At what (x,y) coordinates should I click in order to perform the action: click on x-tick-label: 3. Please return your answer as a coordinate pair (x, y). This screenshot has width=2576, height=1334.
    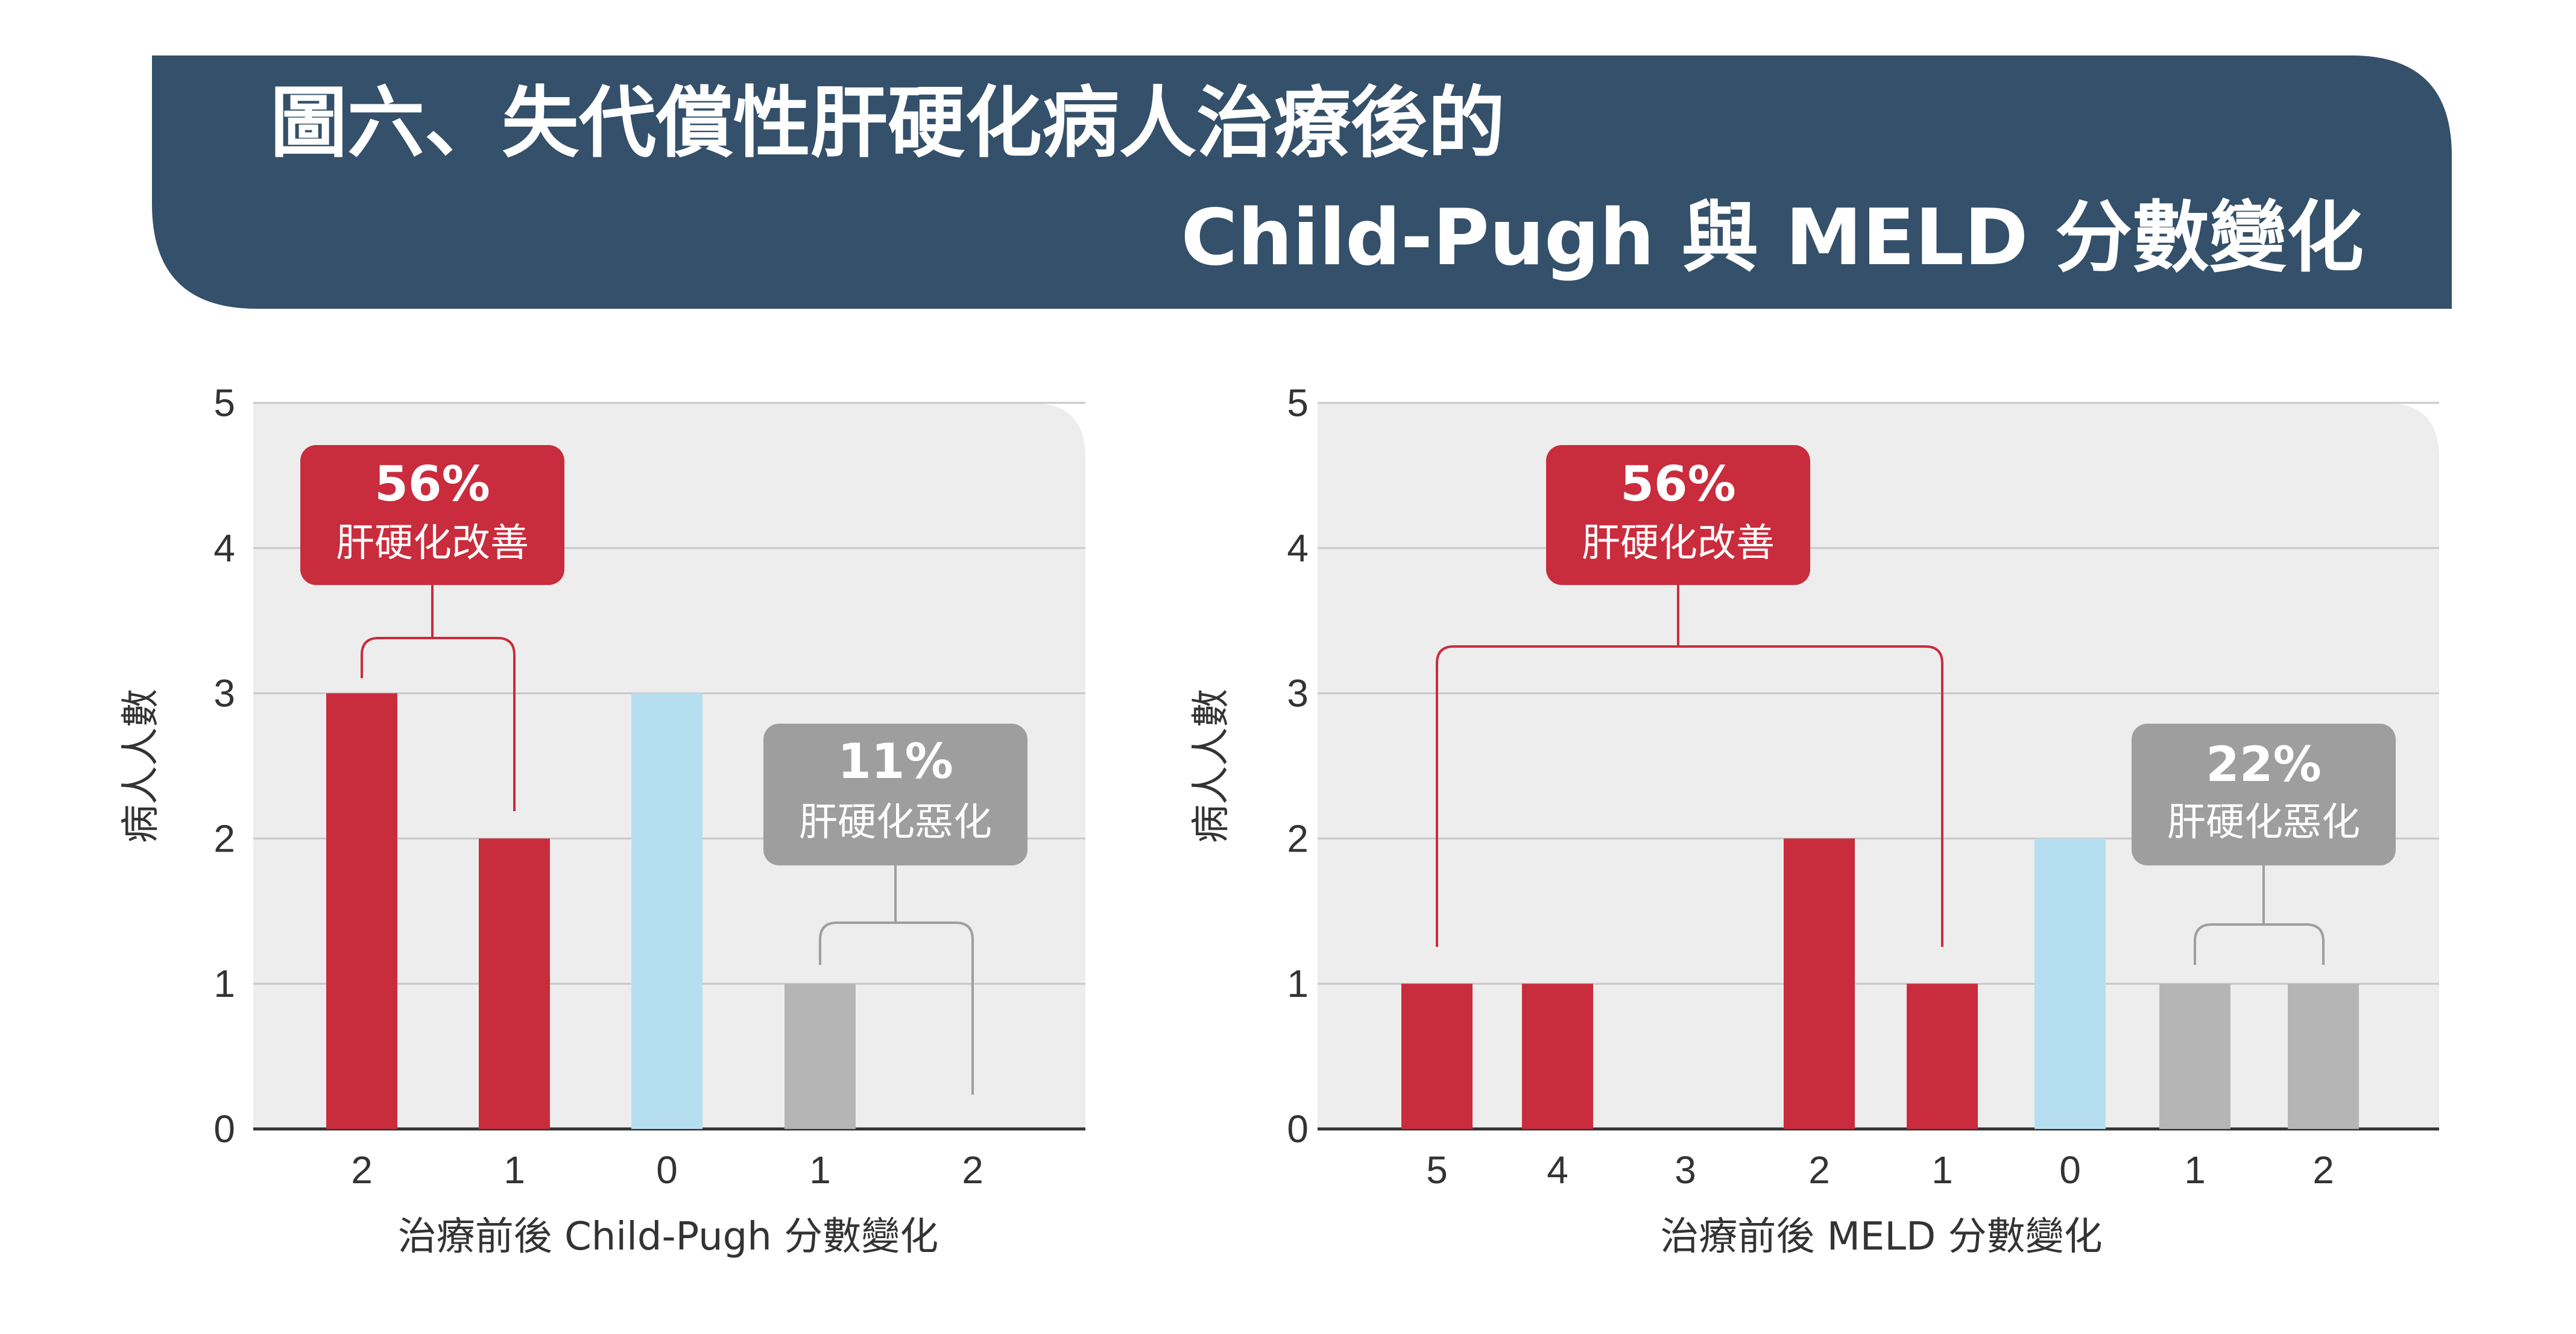
    Looking at the image, I should click on (1685, 1170).